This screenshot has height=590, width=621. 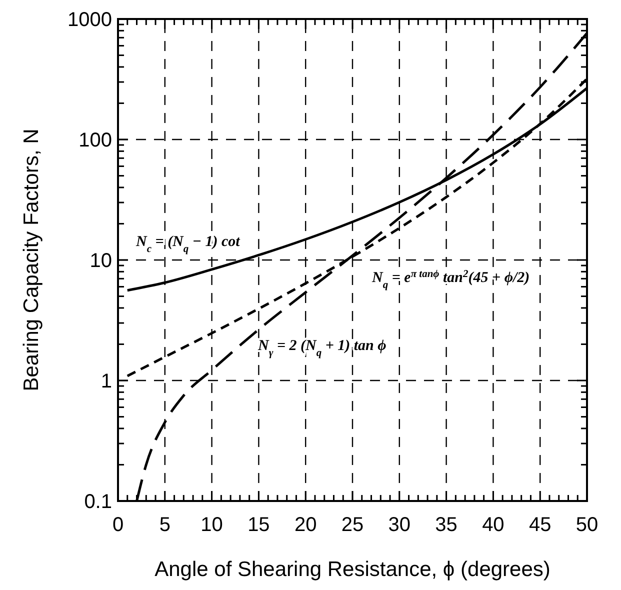 I want to click on x-tick-label: 5, so click(x=164, y=525).